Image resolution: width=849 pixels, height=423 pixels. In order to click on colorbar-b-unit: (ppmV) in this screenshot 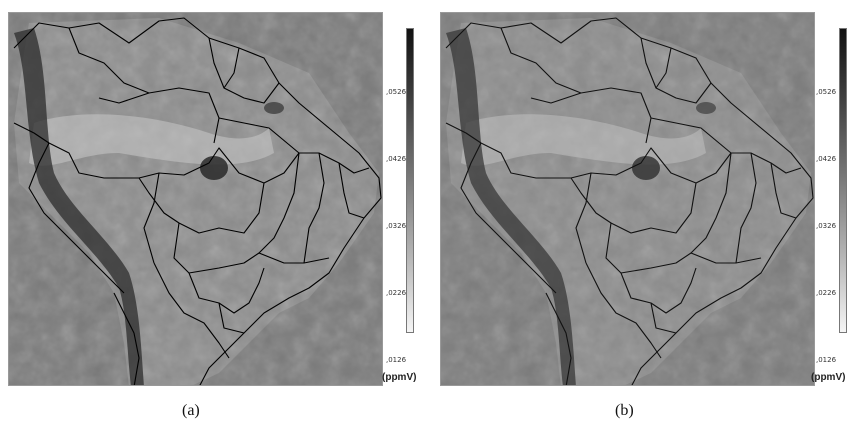, I will do `click(828, 377)`.